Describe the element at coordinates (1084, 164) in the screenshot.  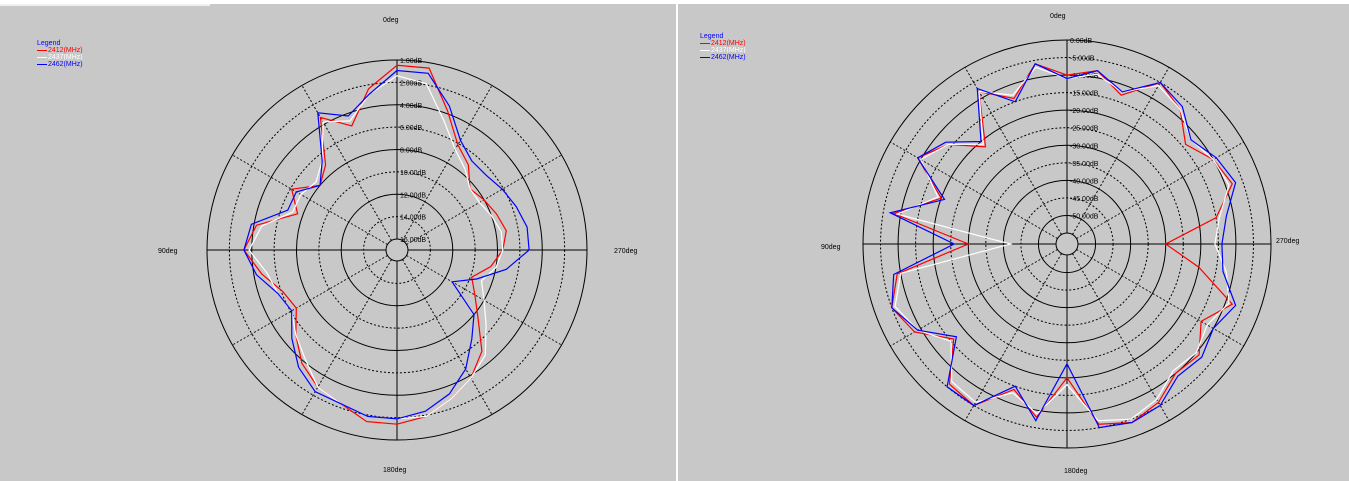
I see `ring-label: -35.00dB` at that location.